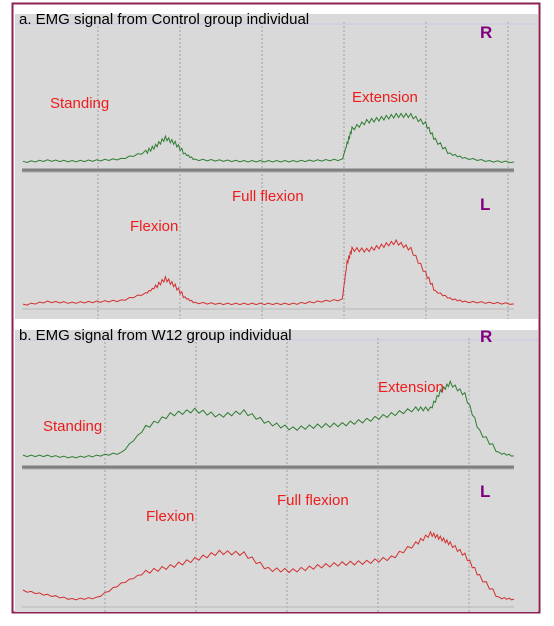  Describe the element at coordinates (155, 335) in the screenshot. I see `panel-title: b. EMG signal from W12 group individual` at that location.